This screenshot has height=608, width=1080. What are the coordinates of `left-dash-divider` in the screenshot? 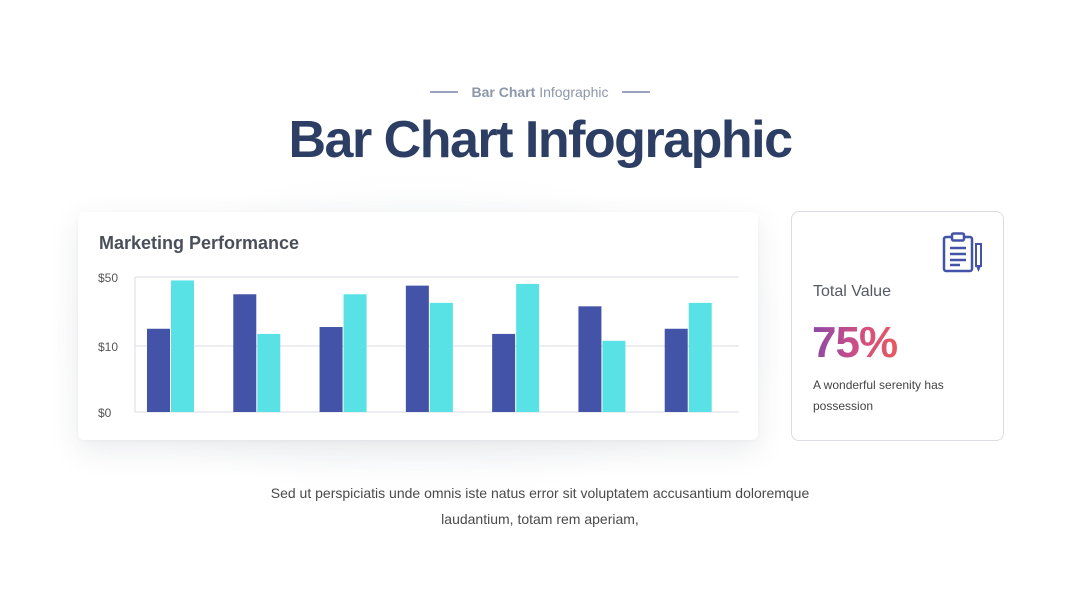 It's located at (443, 92).